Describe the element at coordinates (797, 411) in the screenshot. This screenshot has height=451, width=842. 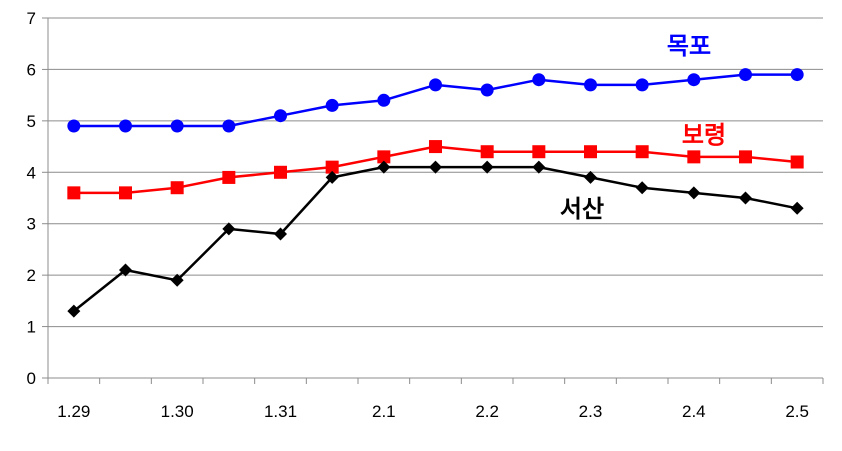
I see `x-tick-label: 2.5` at that location.